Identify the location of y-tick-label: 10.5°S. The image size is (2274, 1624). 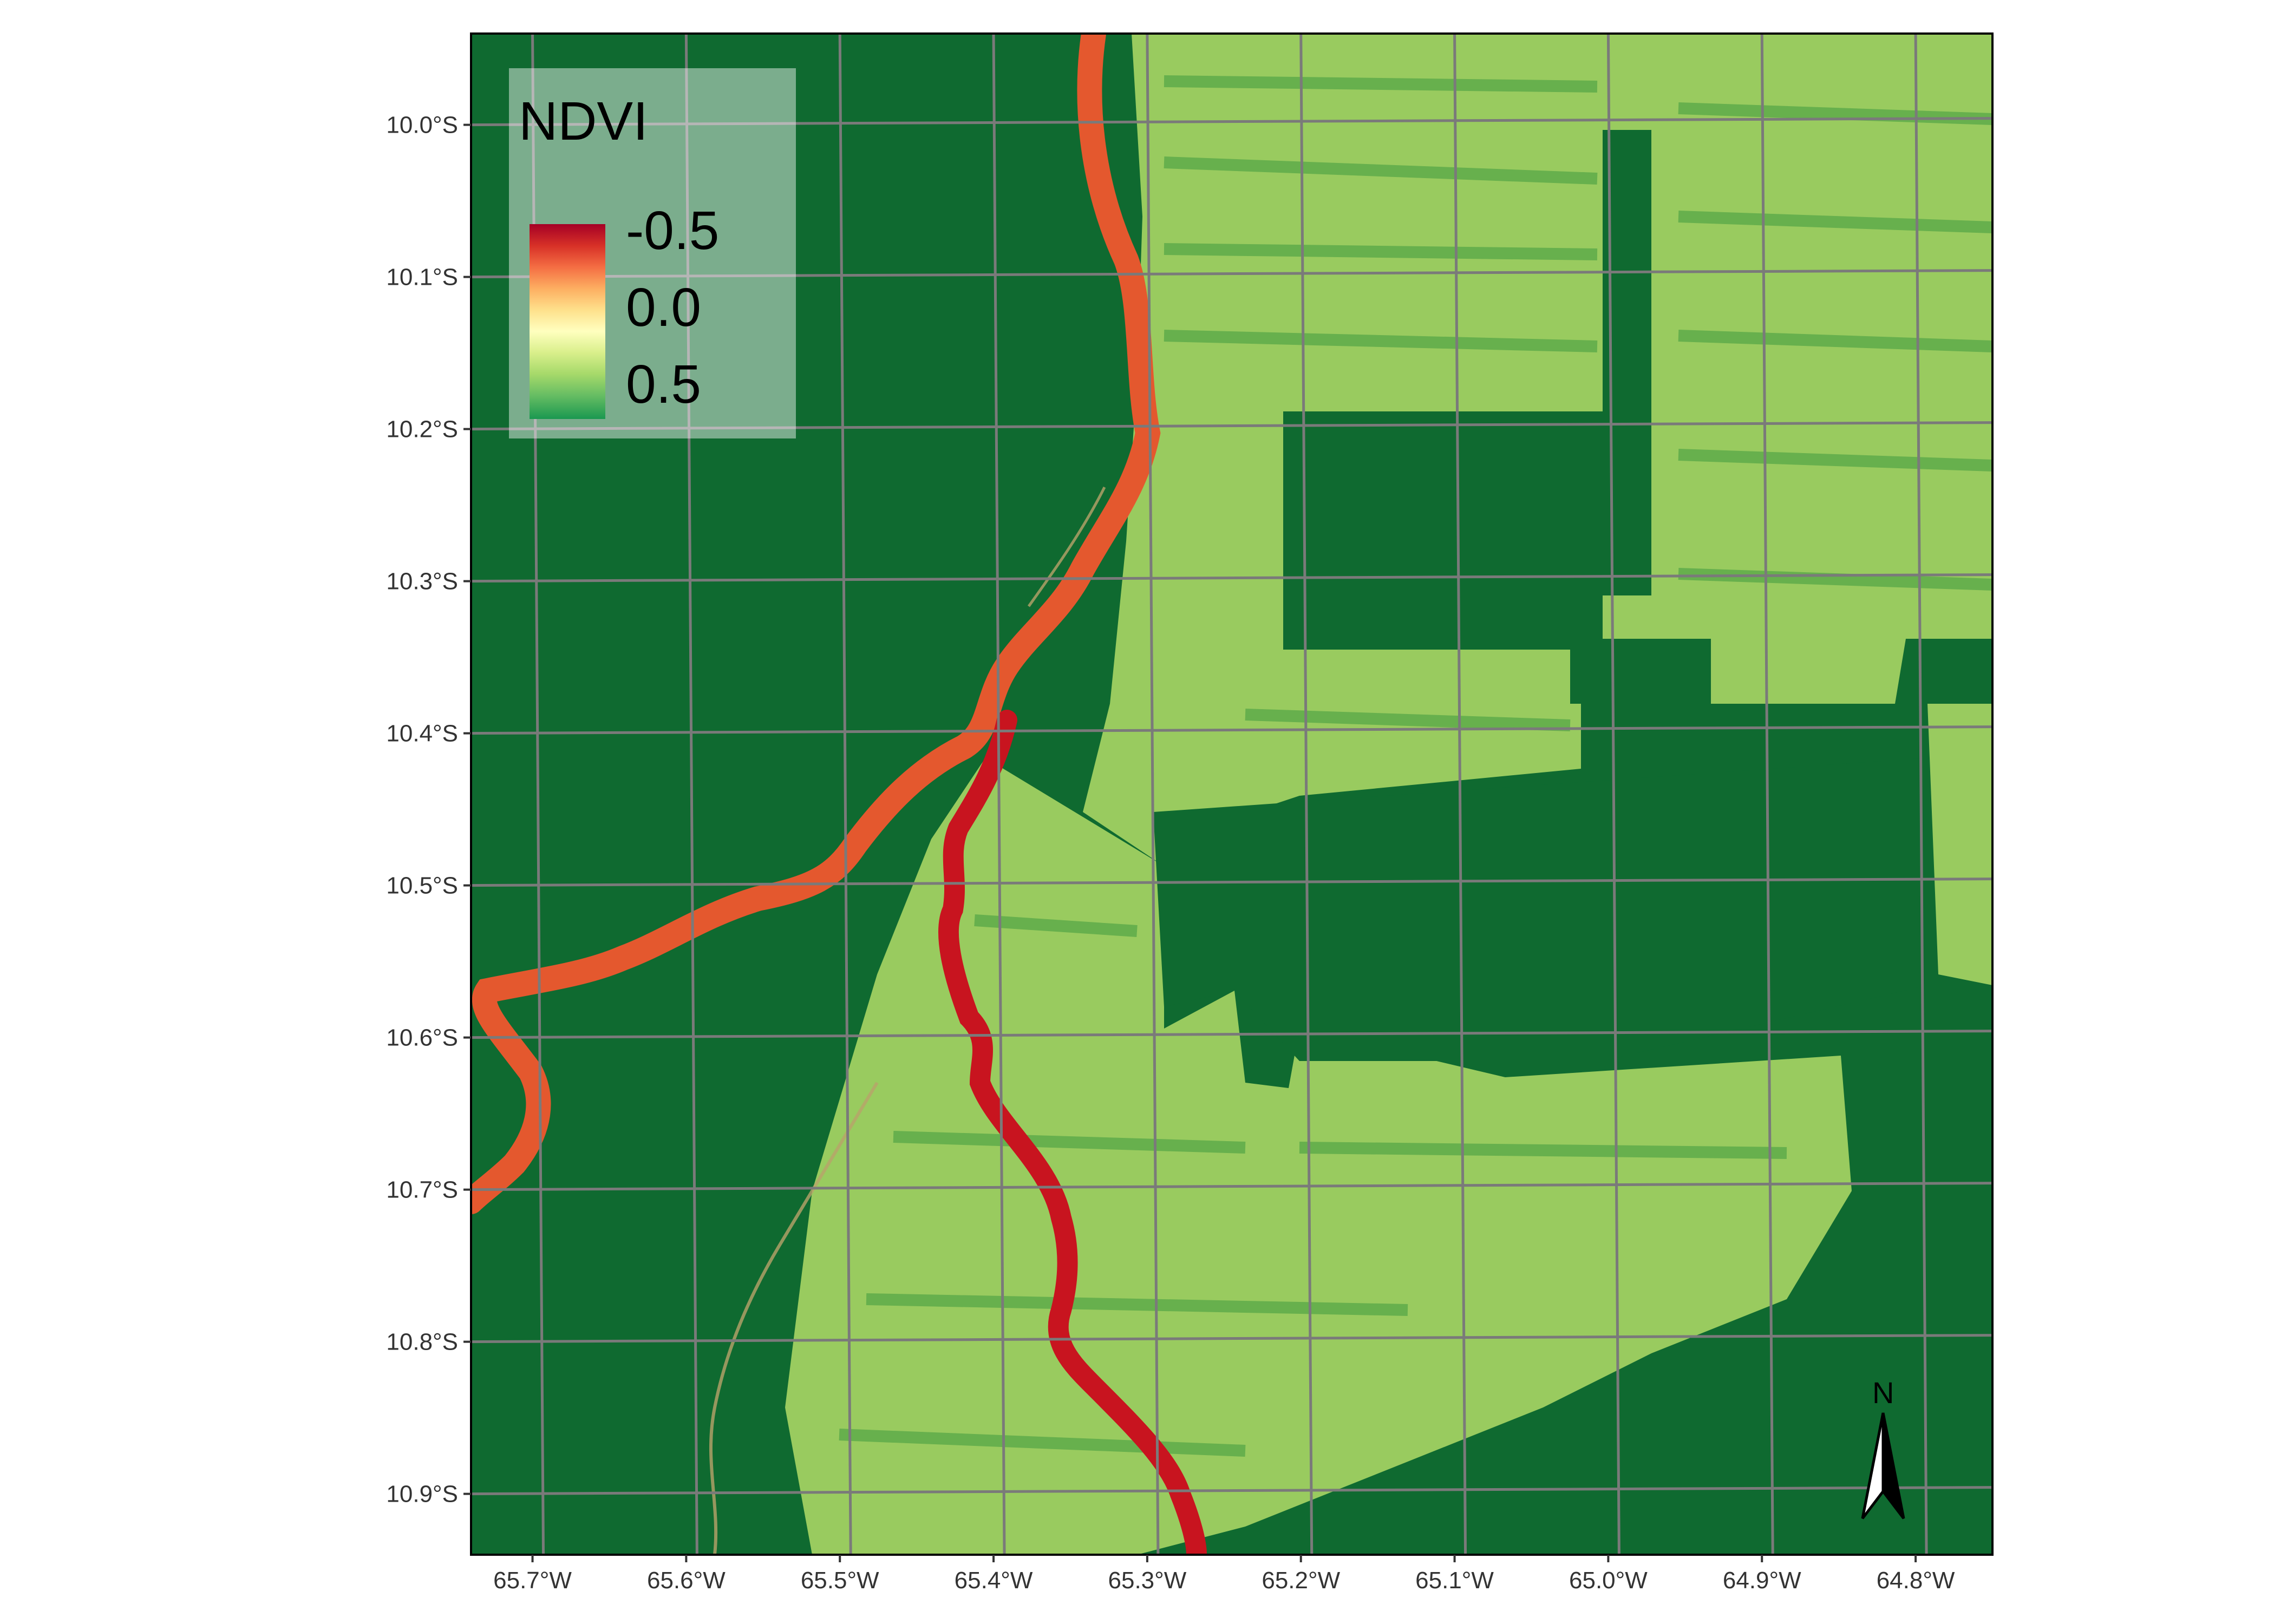
(422, 886).